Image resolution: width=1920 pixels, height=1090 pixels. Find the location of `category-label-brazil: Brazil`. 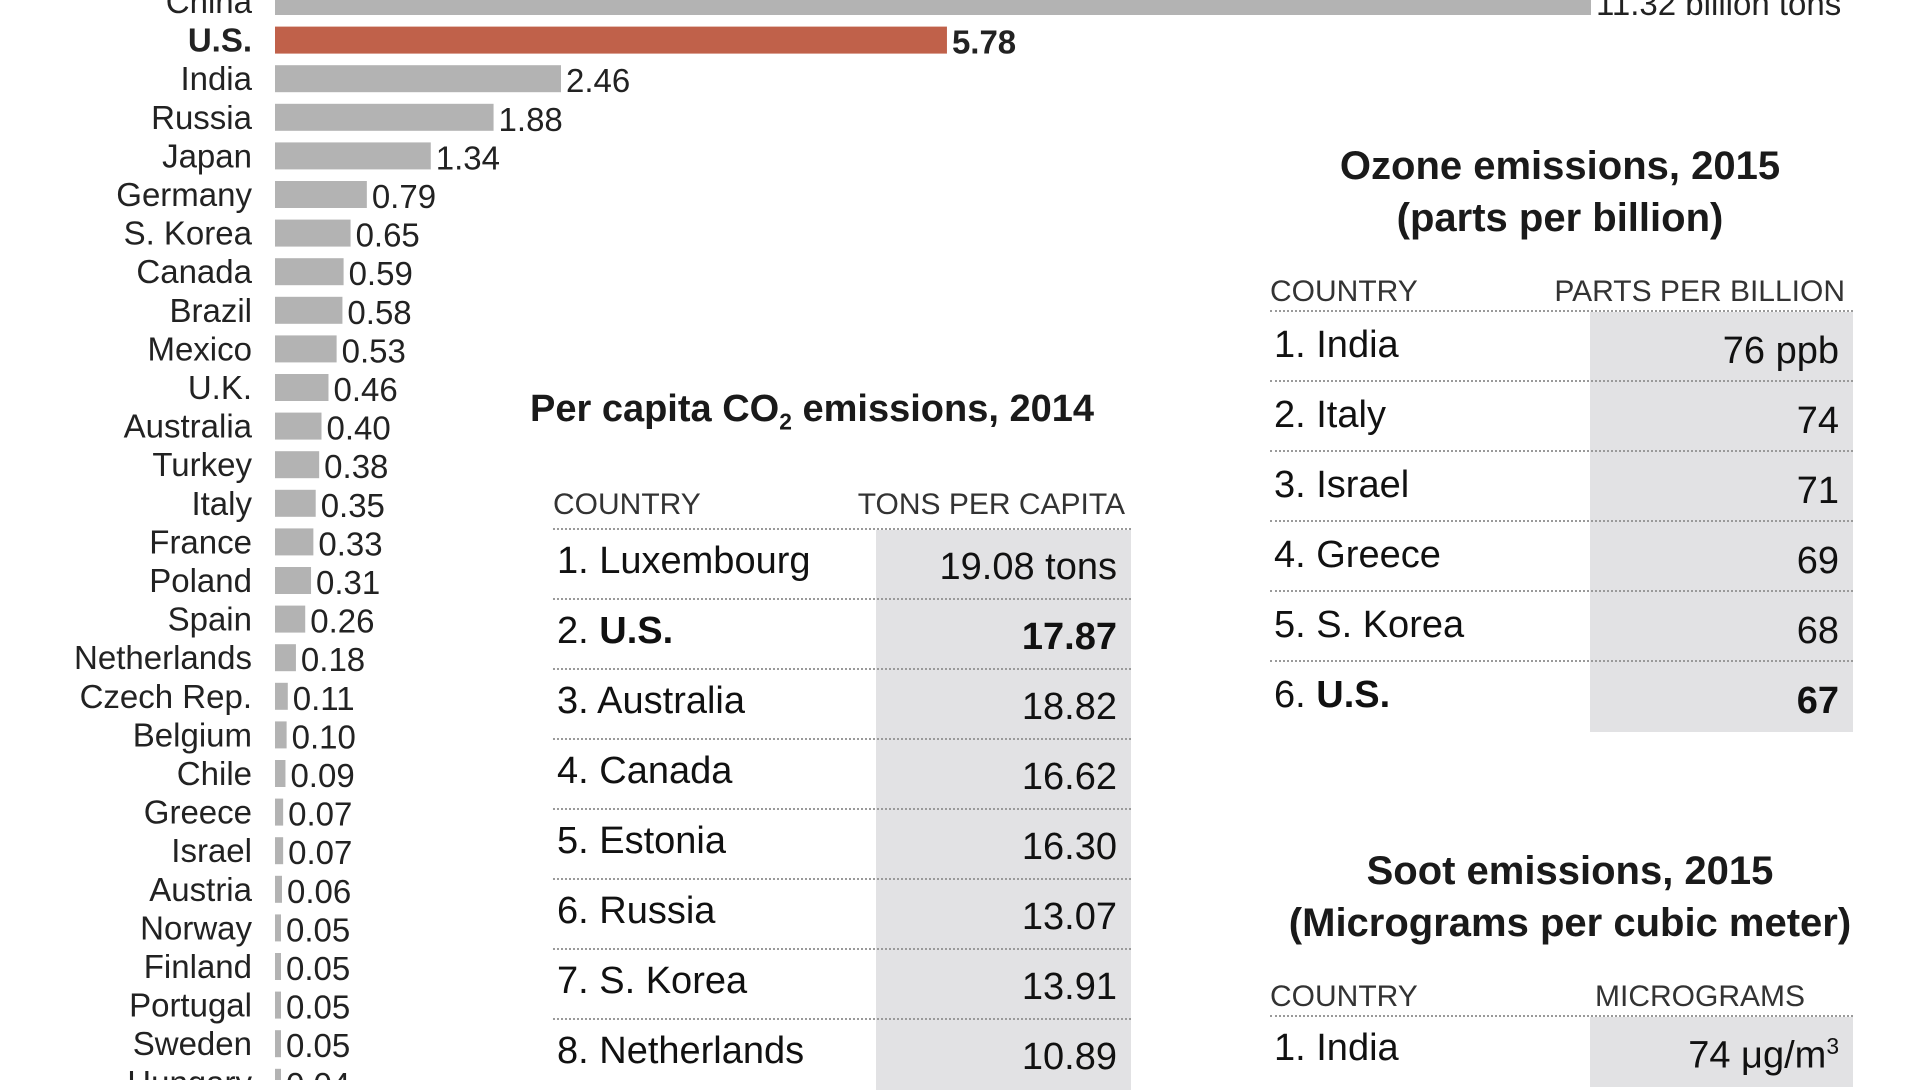

category-label-brazil: Brazil is located at coordinates (210, 310).